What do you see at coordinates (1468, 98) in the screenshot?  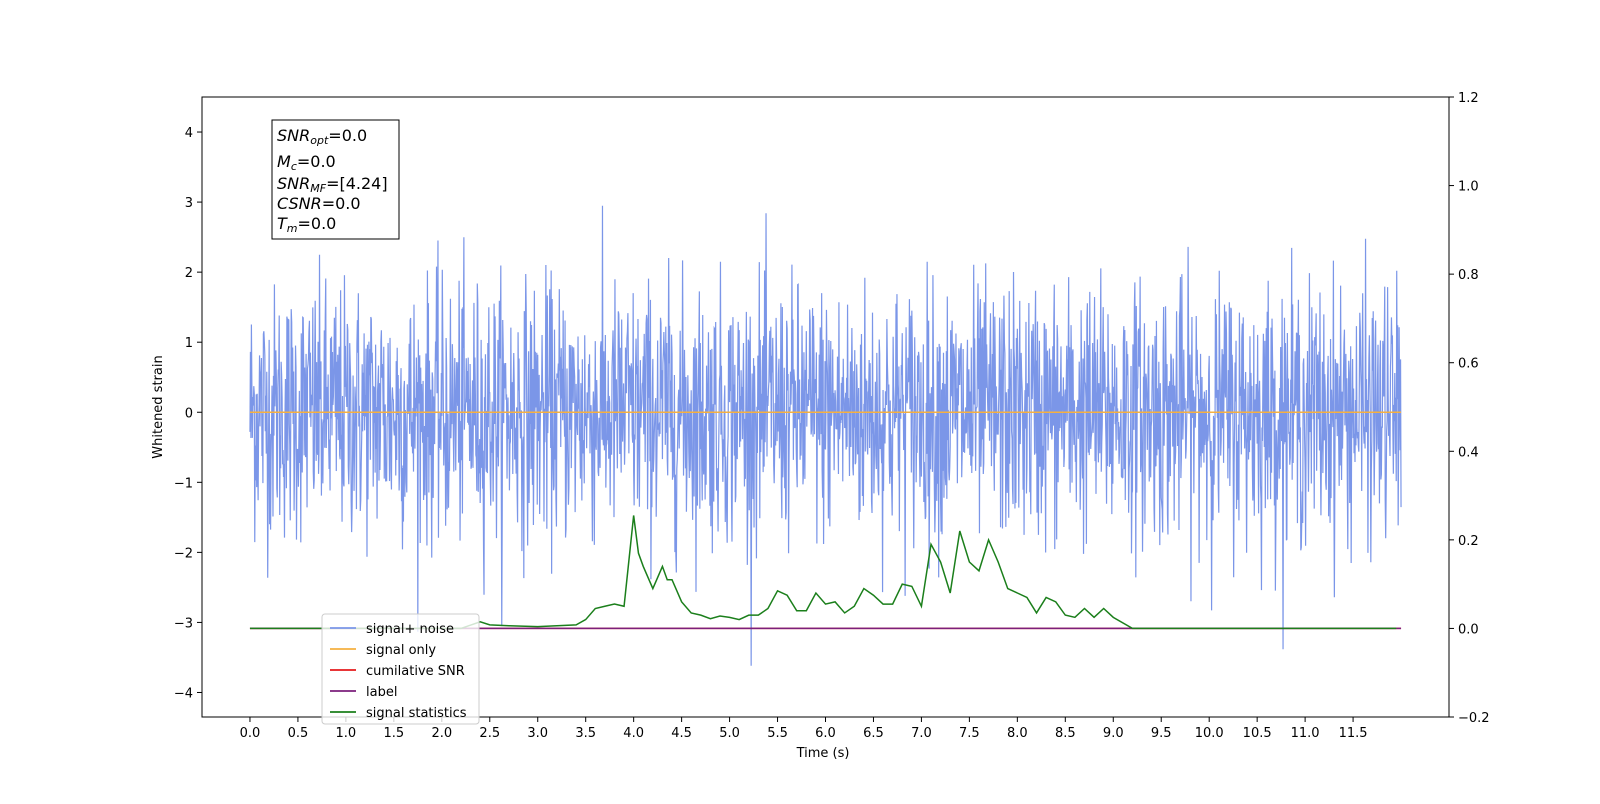 I see `y2-tick-label: 1.2` at bounding box center [1468, 98].